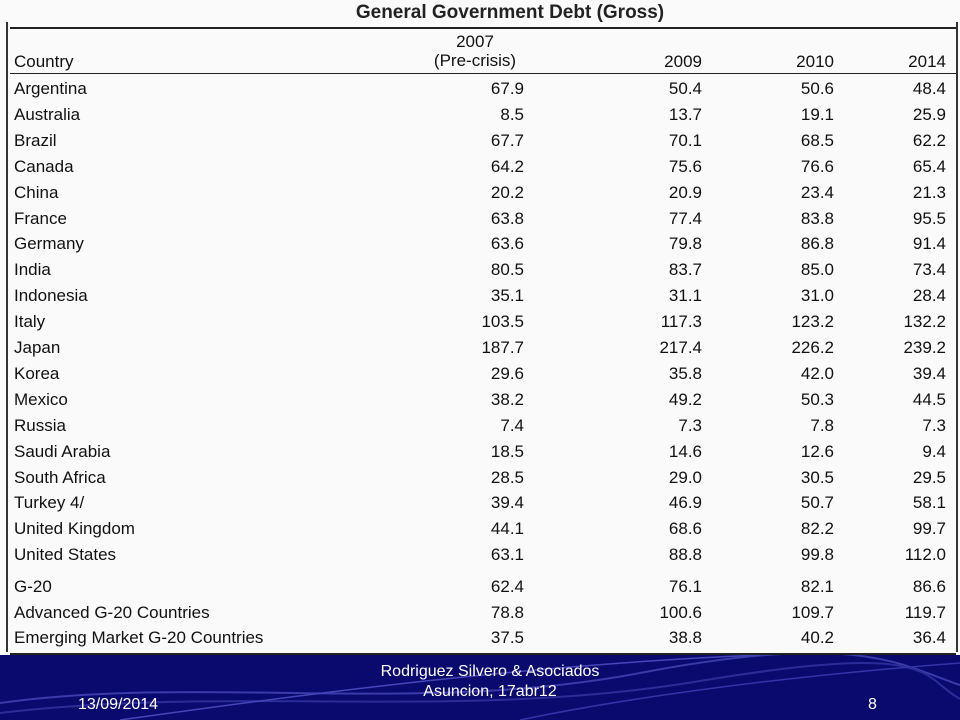 This screenshot has height=720, width=960. Describe the element at coordinates (475, 41) in the screenshot. I see `header-2007-year: 2007` at that location.